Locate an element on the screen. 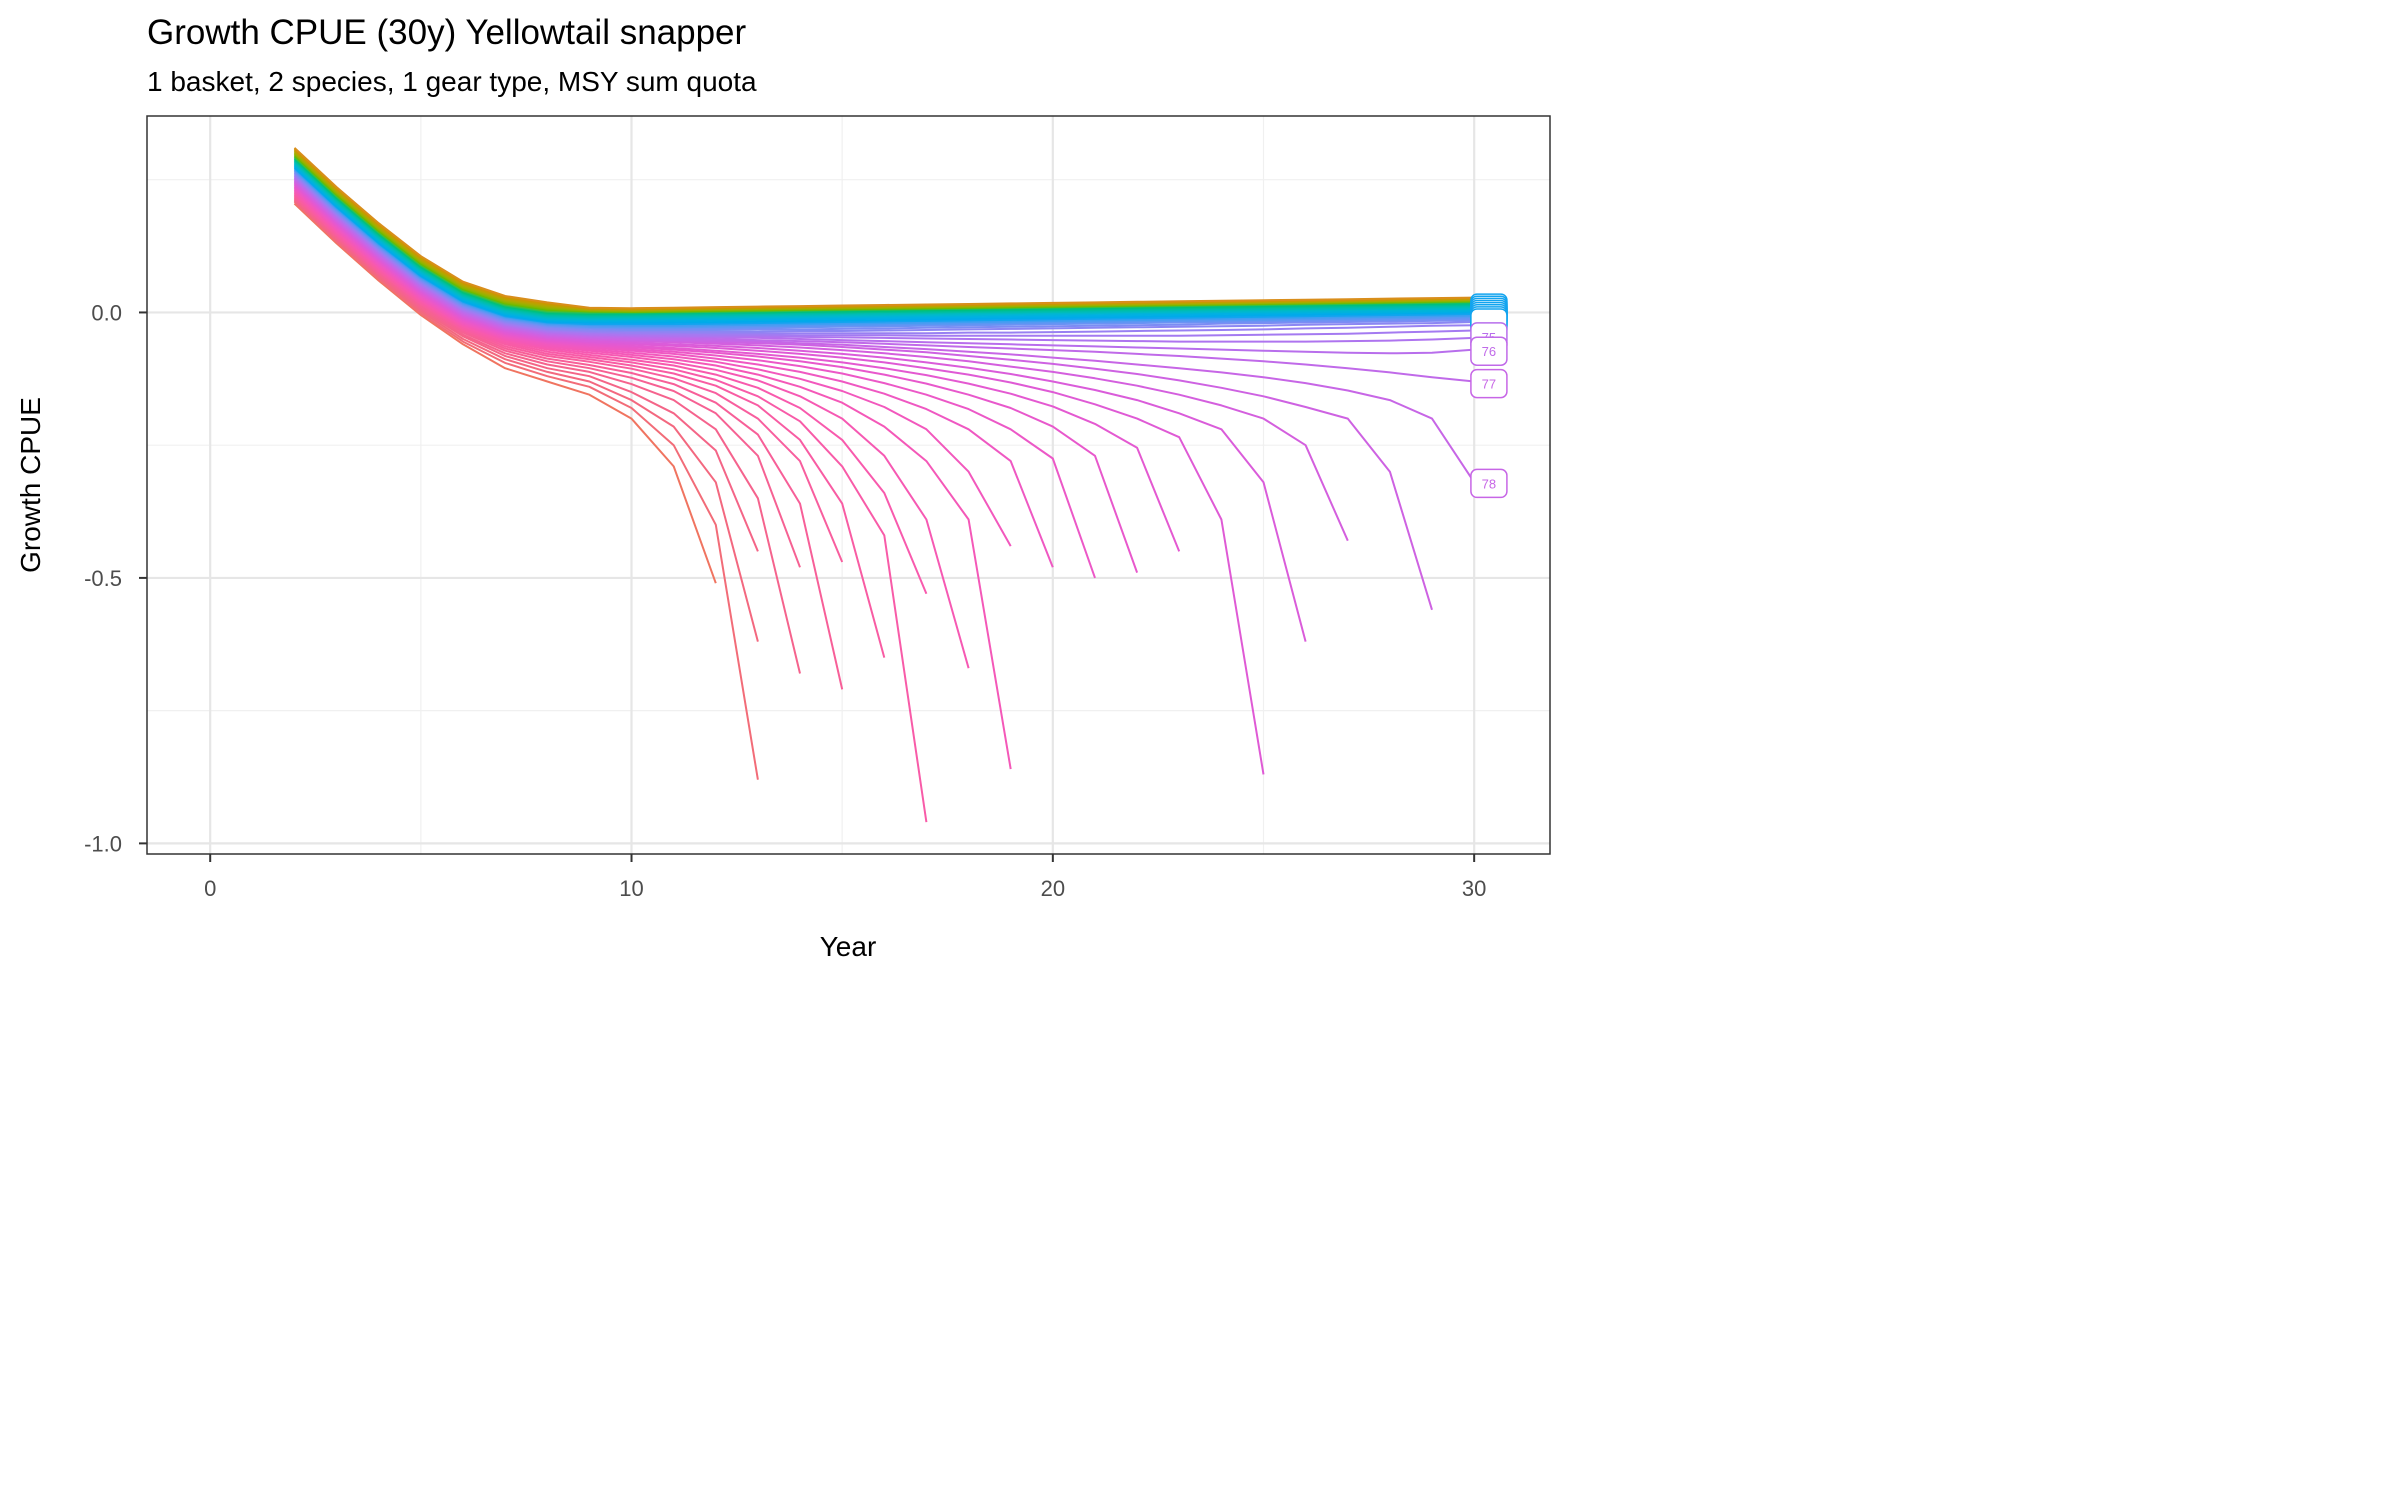 This screenshot has width=2400, height=1500. x-axis-title: Year is located at coordinates (848, 946).